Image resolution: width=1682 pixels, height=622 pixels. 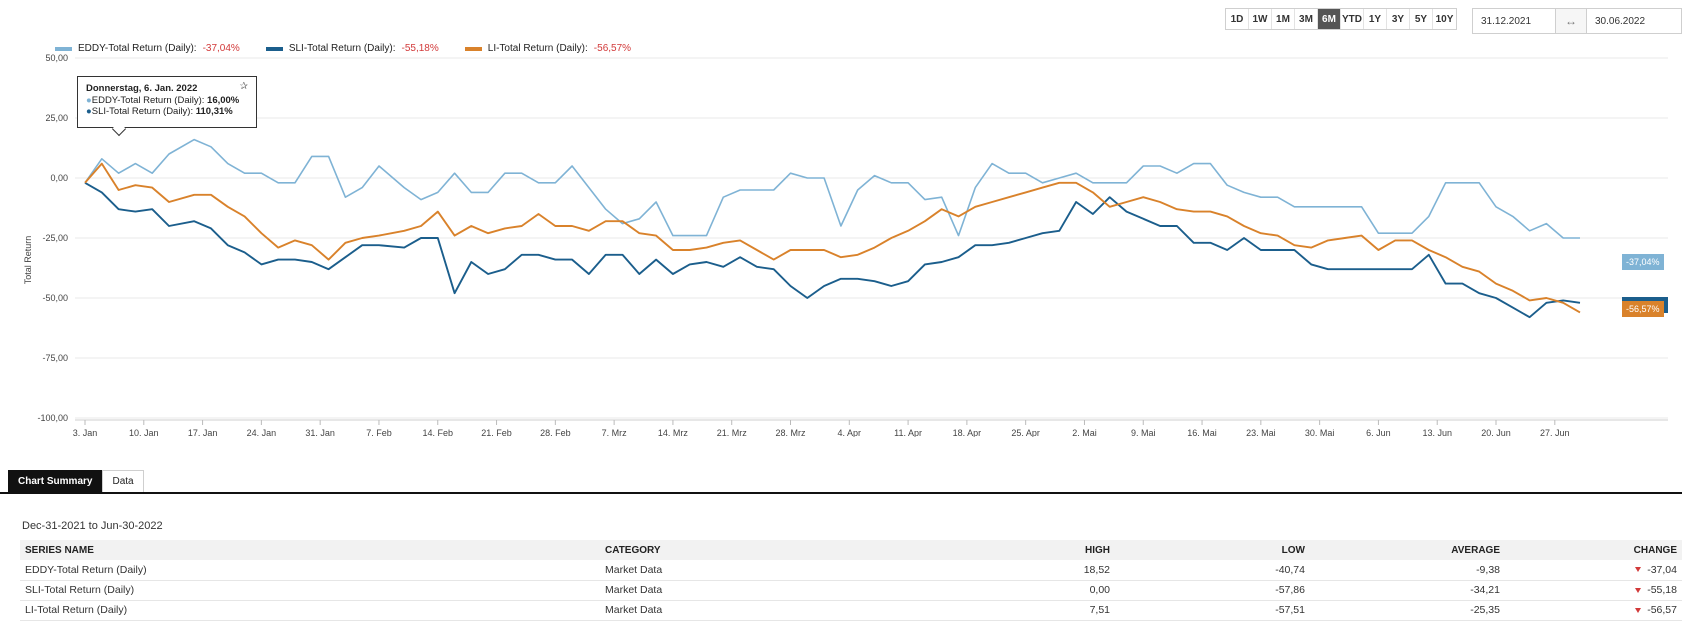 What do you see at coordinates (555, 432) in the screenshot?
I see `x-tick-label: 28. Feb` at bounding box center [555, 432].